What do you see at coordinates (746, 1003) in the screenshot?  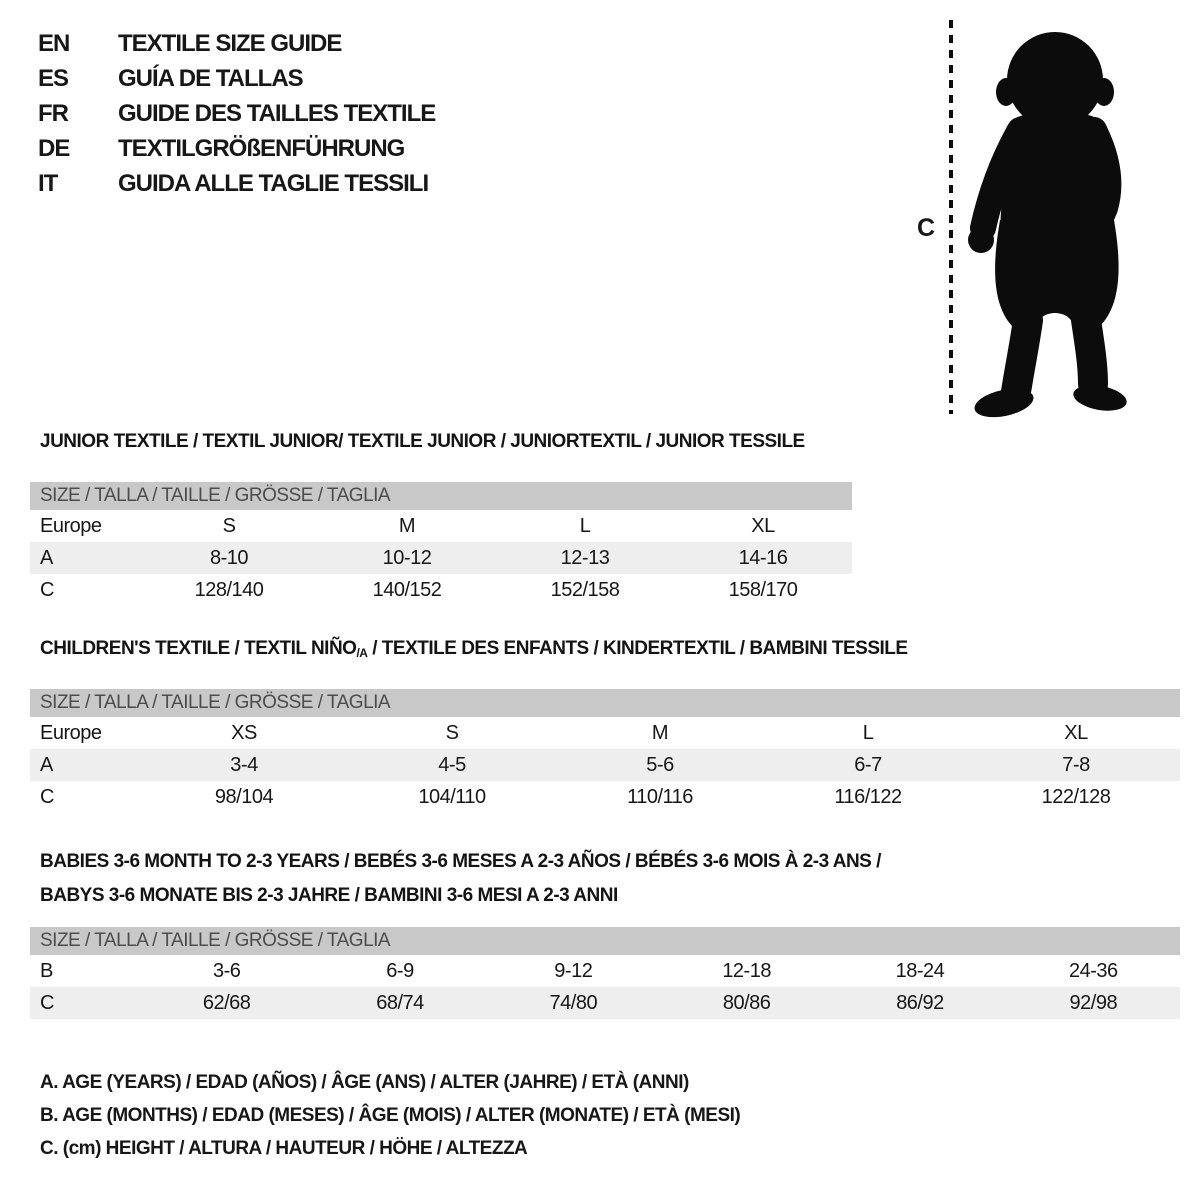 I see `value-cell: 80/86` at bounding box center [746, 1003].